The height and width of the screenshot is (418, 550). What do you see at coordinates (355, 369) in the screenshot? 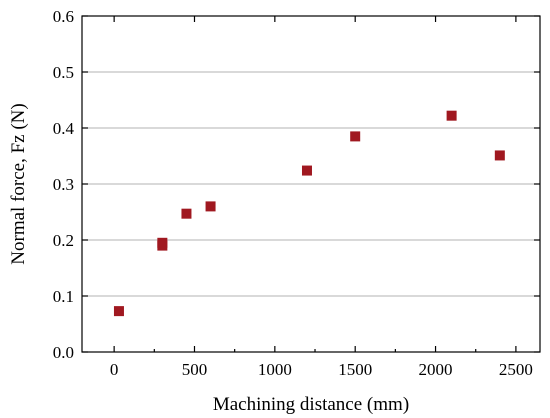
I see `x-tick-label: 1500` at bounding box center [355, 369].